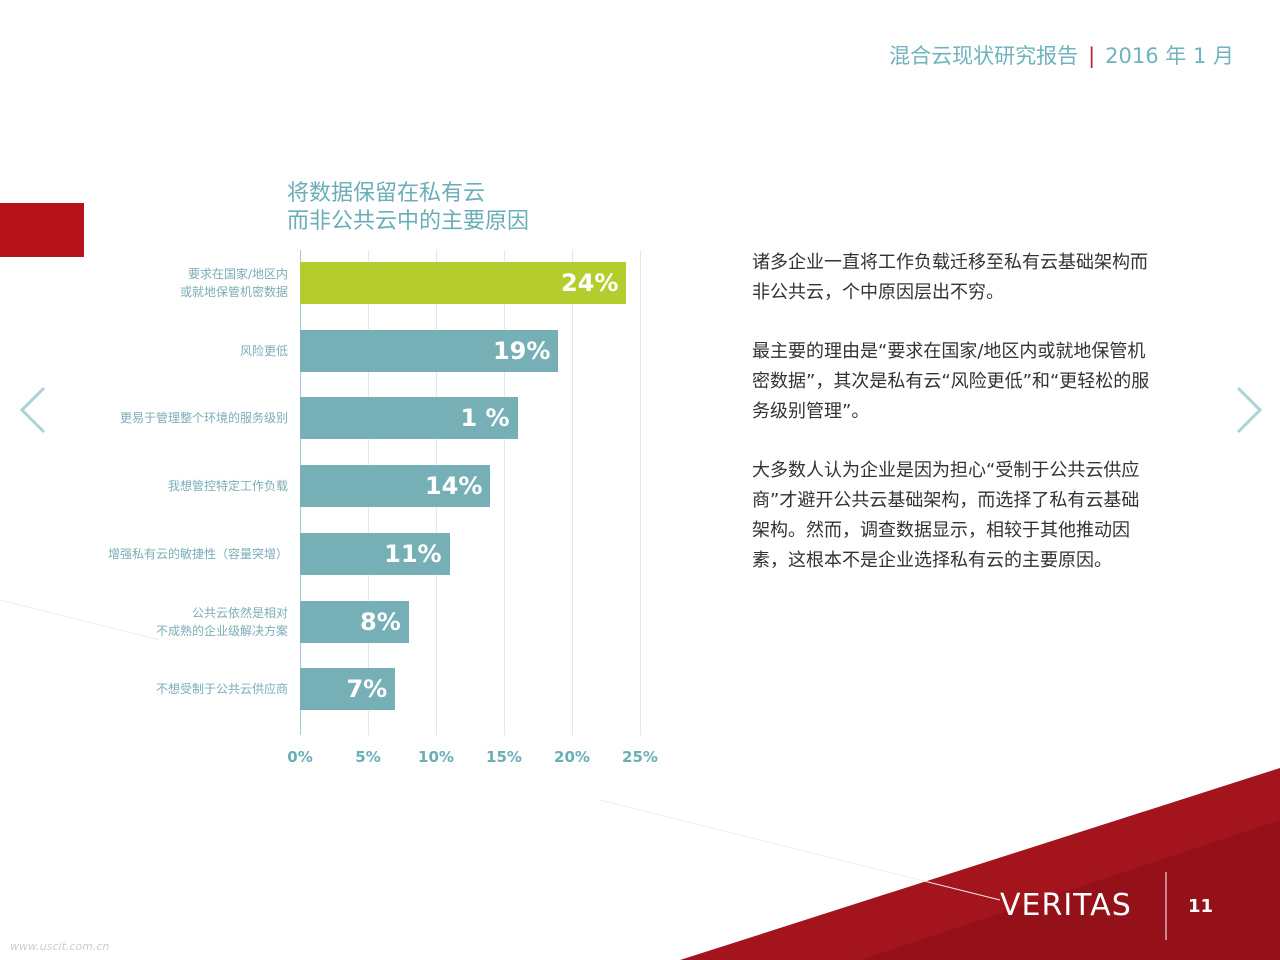 Image resolution: width=1280 pixels, height=960 pixels. I want to click on value-label: 19%, so click(521, 350).